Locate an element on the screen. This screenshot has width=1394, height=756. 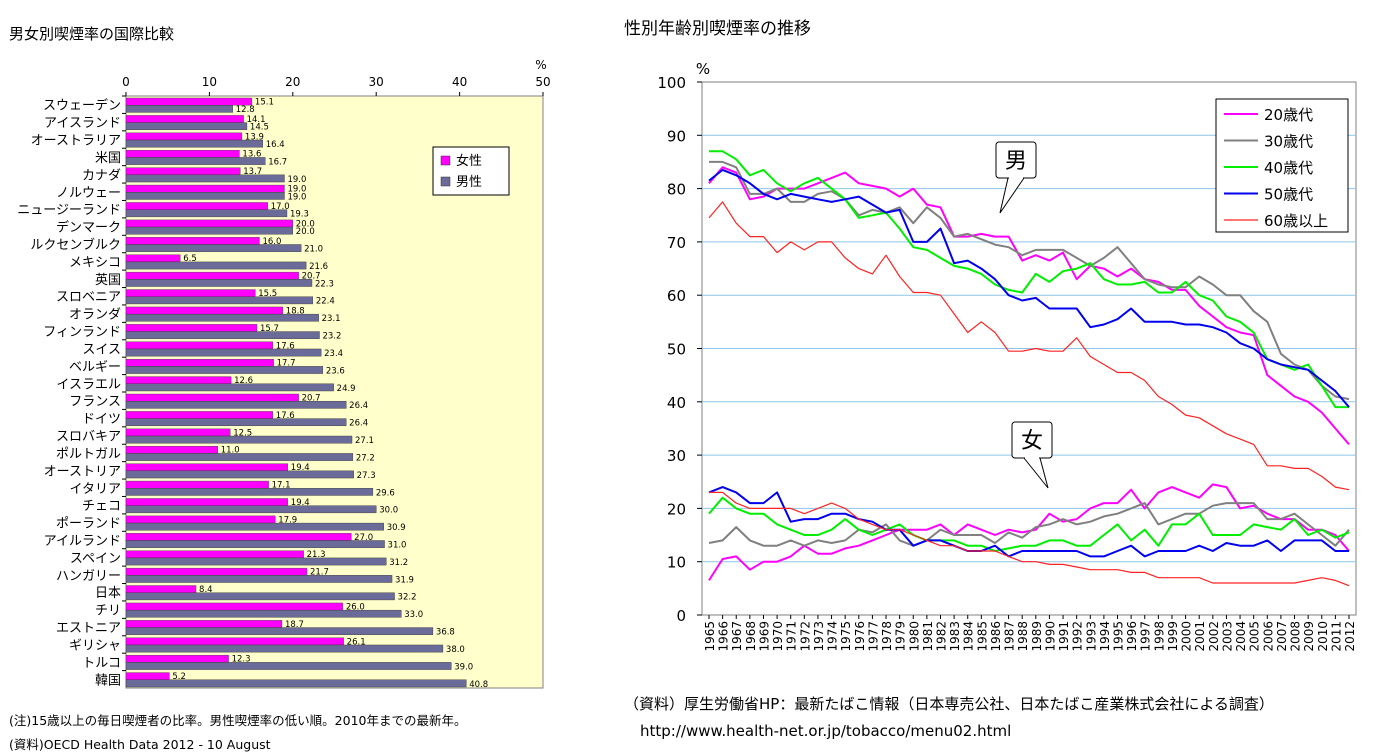
female-value-label: 19.4 is located at coordinates (300, 503).